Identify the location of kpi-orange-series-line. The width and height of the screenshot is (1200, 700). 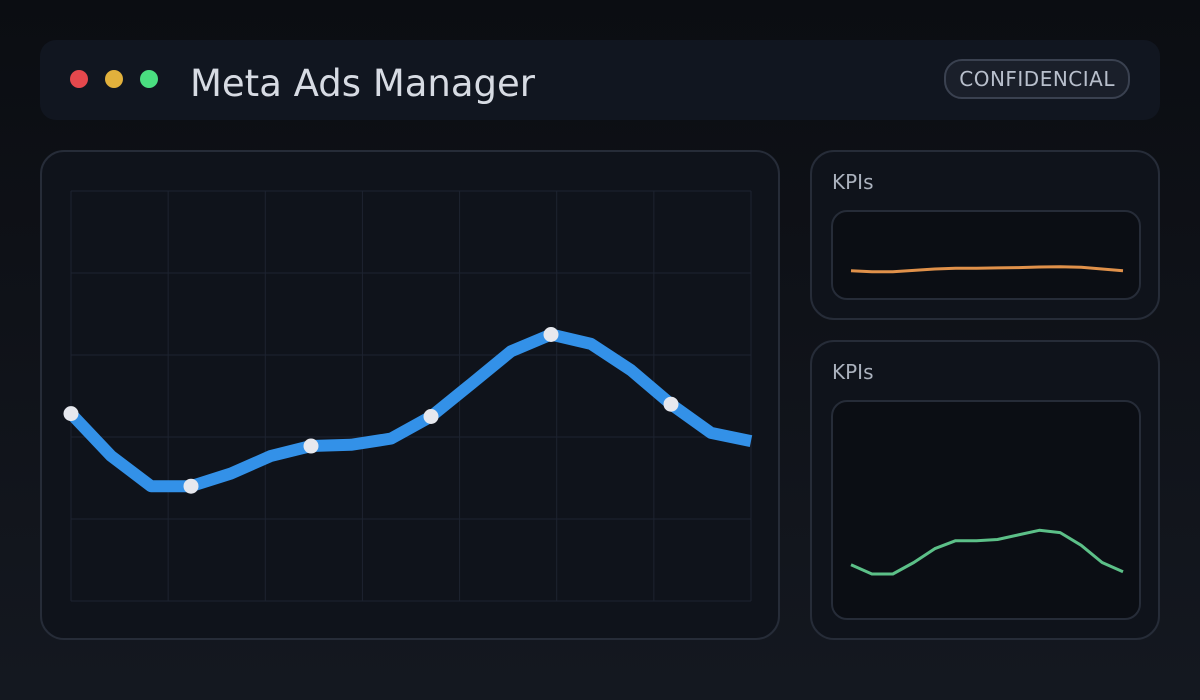
(987, 269).